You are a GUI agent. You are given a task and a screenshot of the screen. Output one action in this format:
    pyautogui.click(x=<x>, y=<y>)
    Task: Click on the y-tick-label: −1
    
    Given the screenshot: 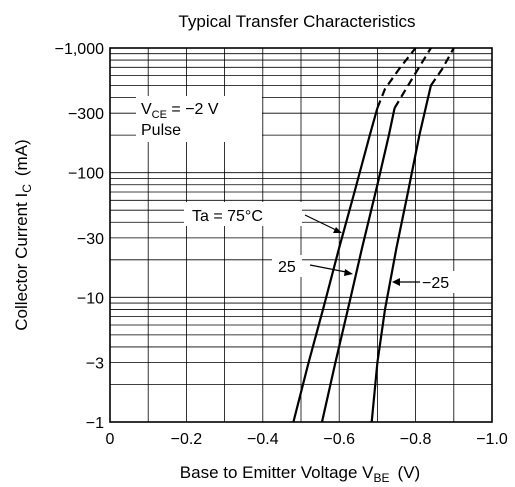 What is the action you would take?
    pyautogui.click(x=95, y=423)
    